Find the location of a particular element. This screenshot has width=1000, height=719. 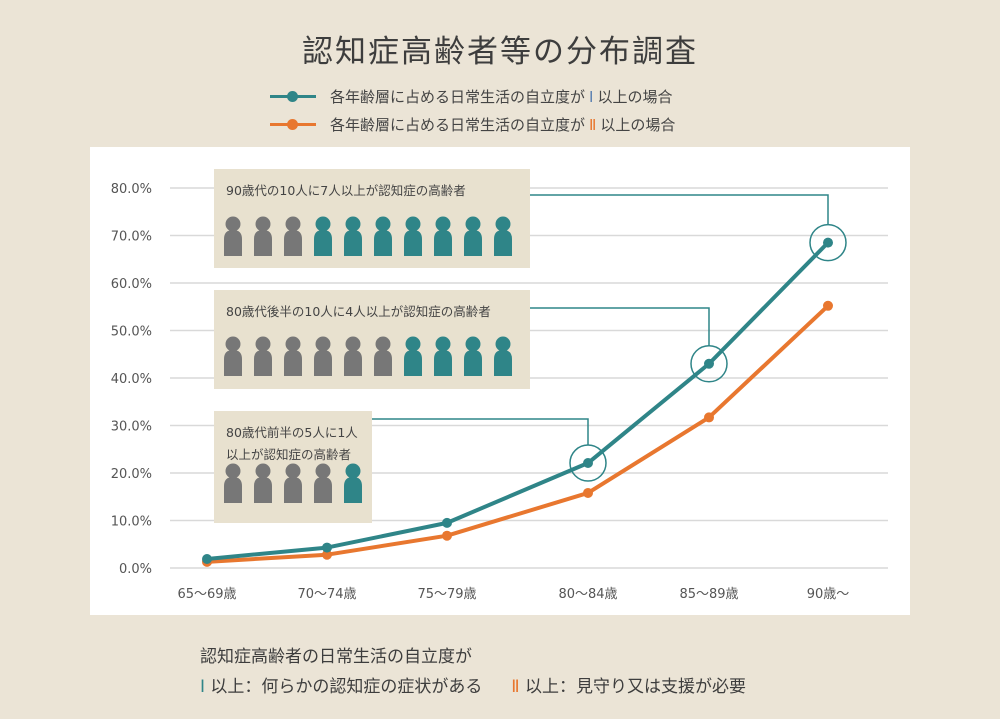

footer-item-1: 以上：何らかの認知症の症状がある is located at coordinates (346, 687).